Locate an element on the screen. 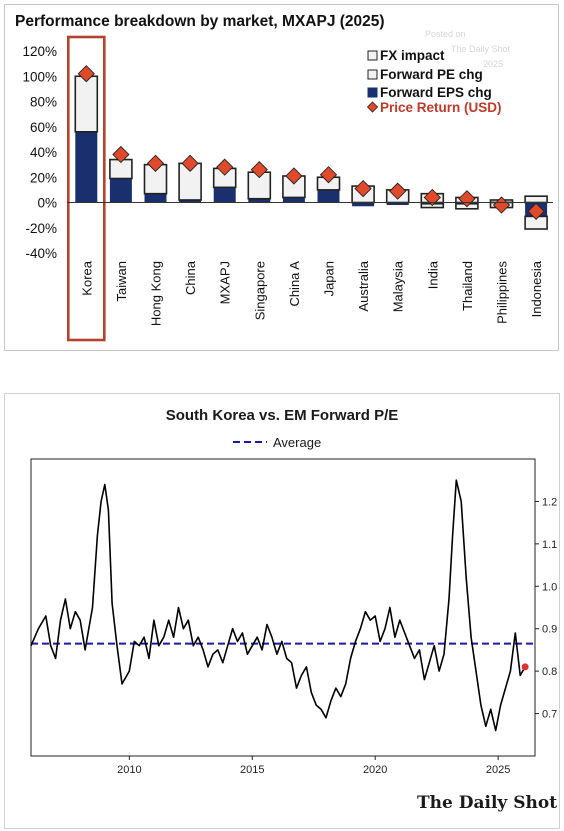 Image resolution: width=564 pixels, height=831 pixels. y-tick-label: 0.7 is located at coordinates (549, 715).